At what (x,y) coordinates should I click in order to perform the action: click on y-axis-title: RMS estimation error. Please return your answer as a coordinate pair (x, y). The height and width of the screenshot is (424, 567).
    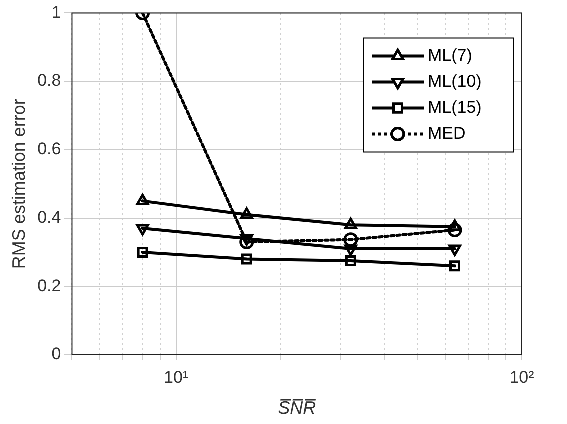
    Looking at the image, I should click on (18, 184).